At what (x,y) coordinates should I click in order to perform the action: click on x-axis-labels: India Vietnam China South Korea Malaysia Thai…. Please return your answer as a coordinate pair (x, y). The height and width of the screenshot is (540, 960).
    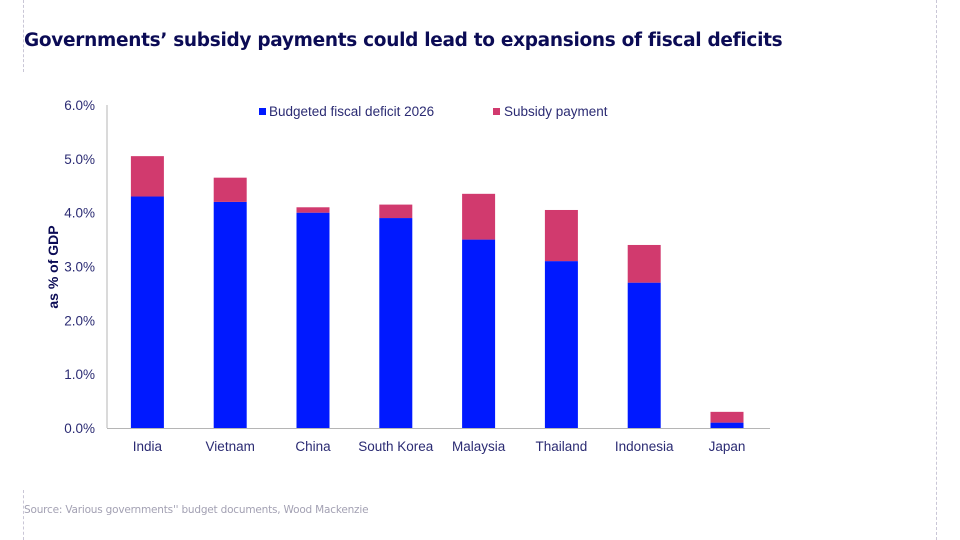
    Looking at the image, I should click on (439, 446).